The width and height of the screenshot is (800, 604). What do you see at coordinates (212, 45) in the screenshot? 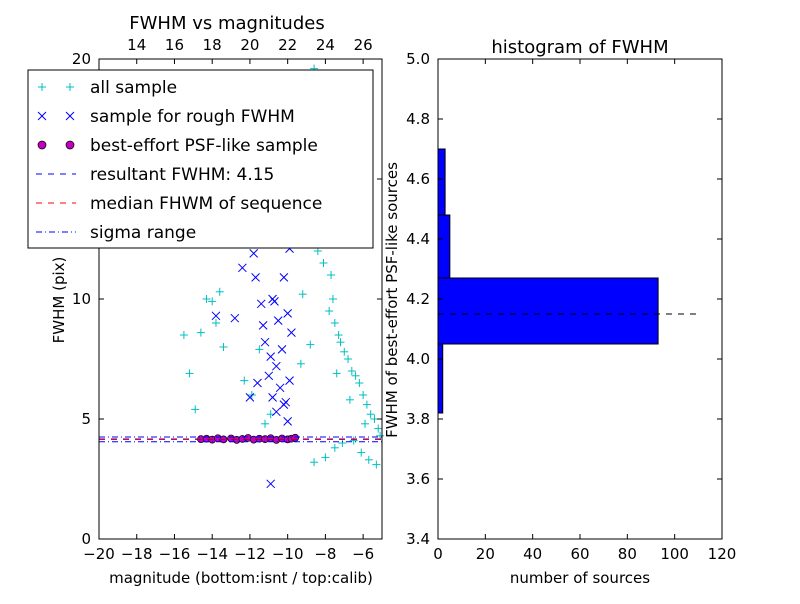
I see `left-top-tick-label: 18` at bounding box center [212, 45].